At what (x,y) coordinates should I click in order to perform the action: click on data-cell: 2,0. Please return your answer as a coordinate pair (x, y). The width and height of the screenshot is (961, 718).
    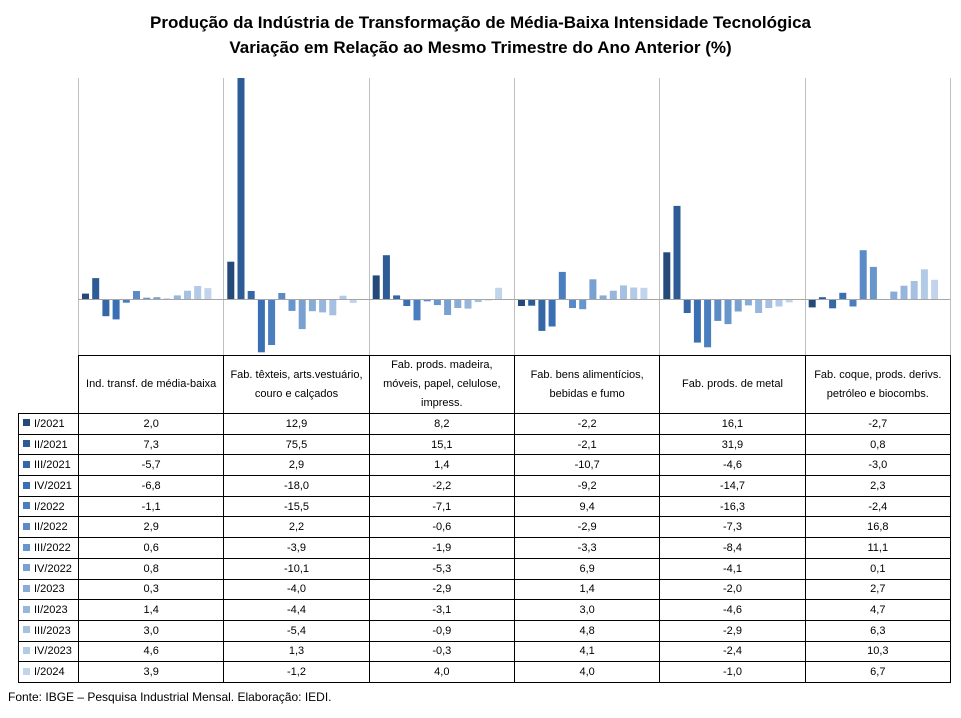
    Looking at the image, I should click on (151, 424).